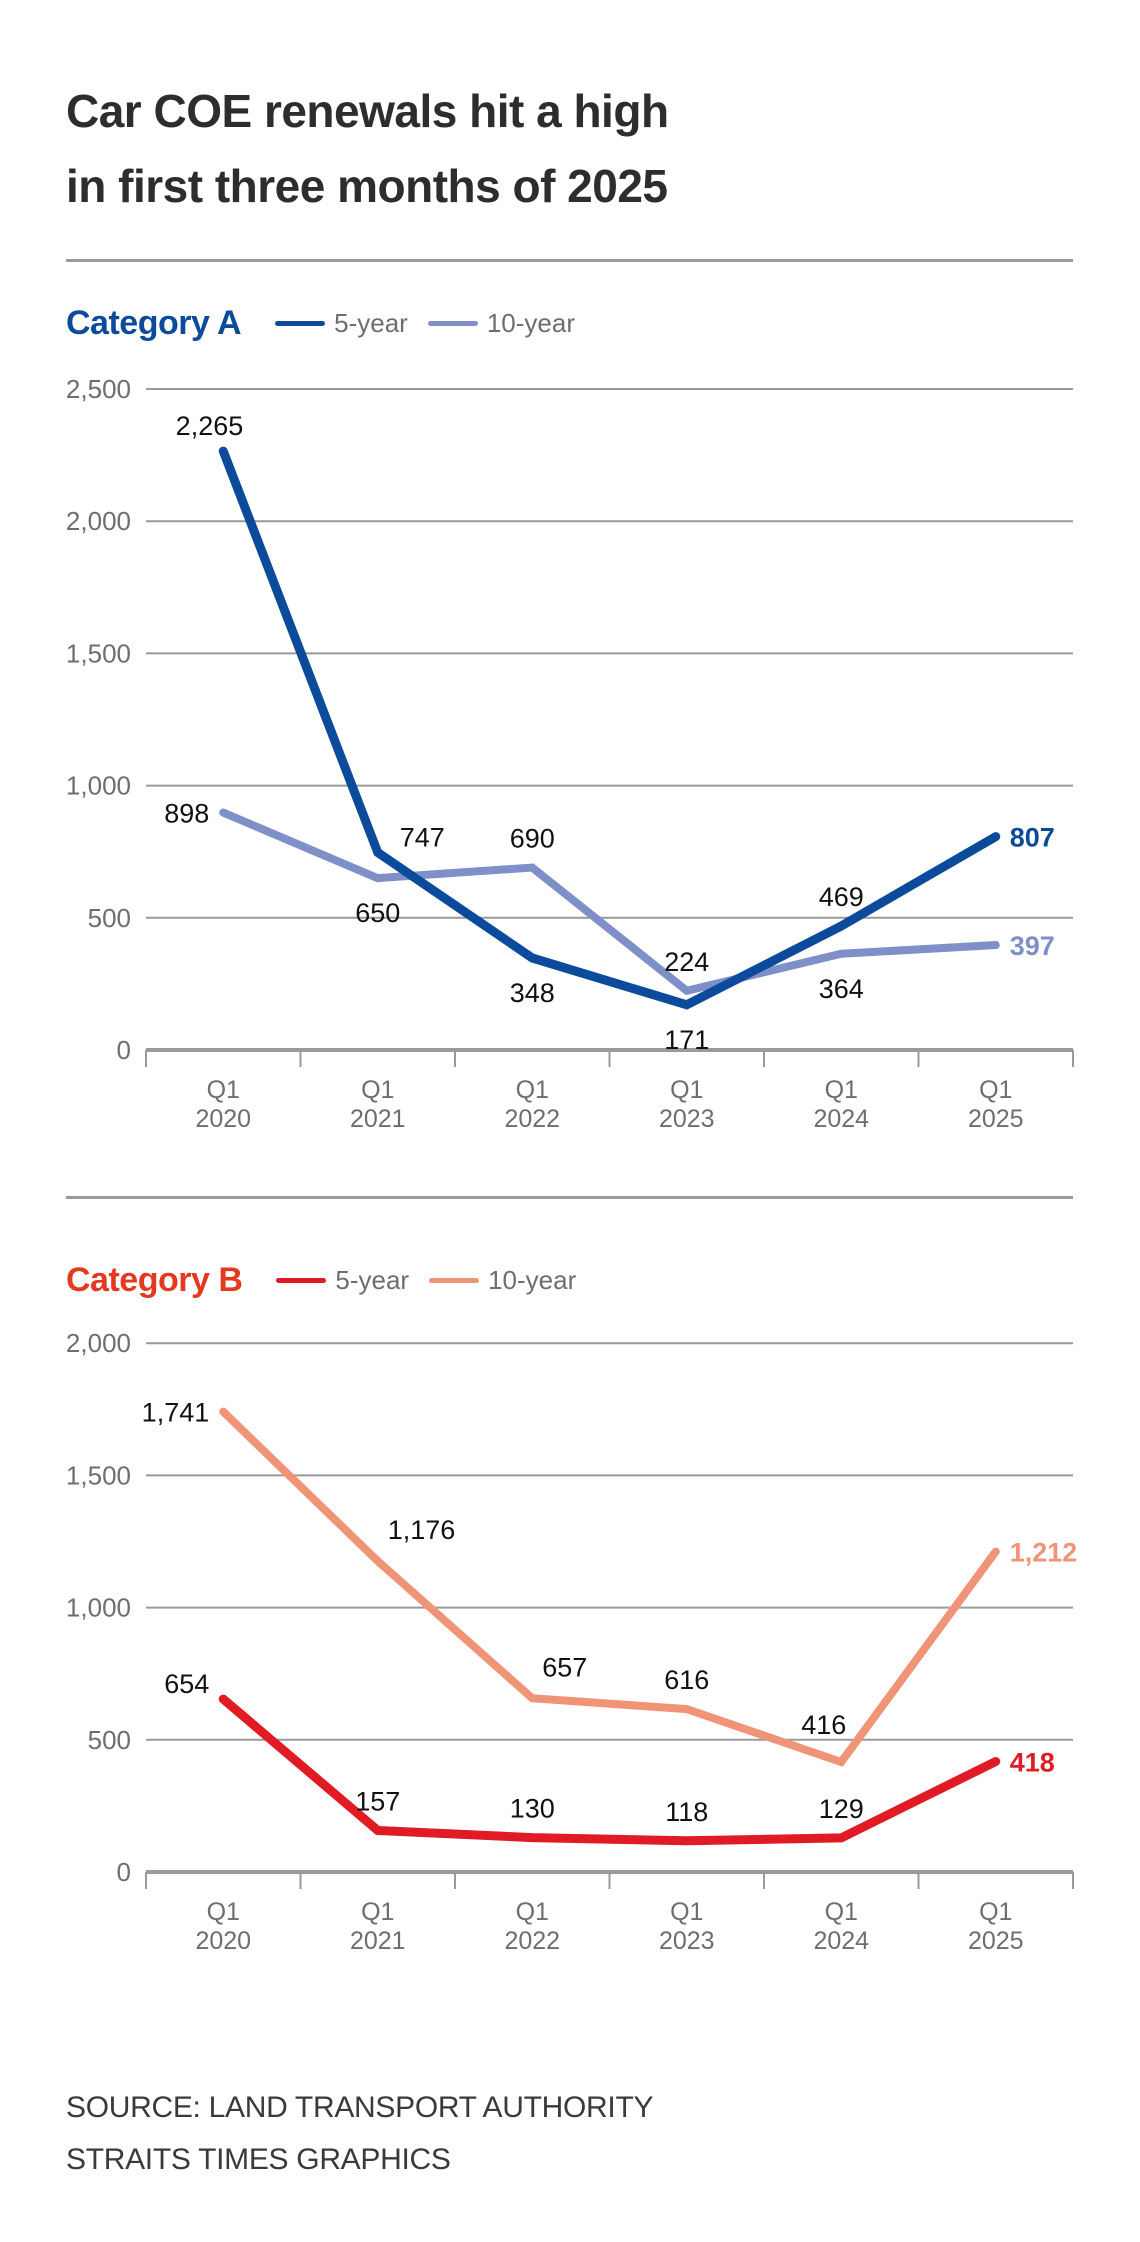 The width and height of the screenshot is (1140, 2242). What do you see at coordinates (1032, 946) in the screenshot?
I see `data-label-10-year: 397` at bounding box center [1032, 946].